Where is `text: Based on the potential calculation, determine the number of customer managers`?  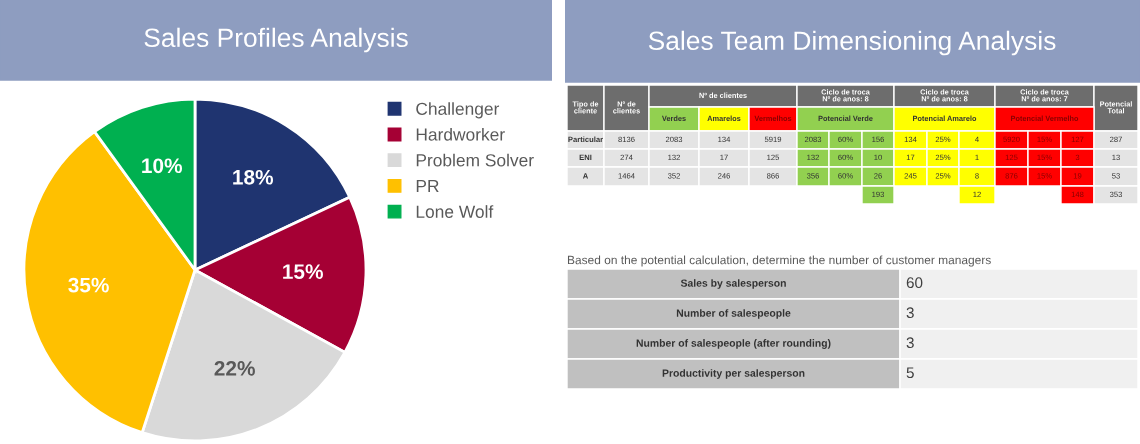
text: Based on the potential calculation, determine the number of customer managers is located at coordinates (779, 261).